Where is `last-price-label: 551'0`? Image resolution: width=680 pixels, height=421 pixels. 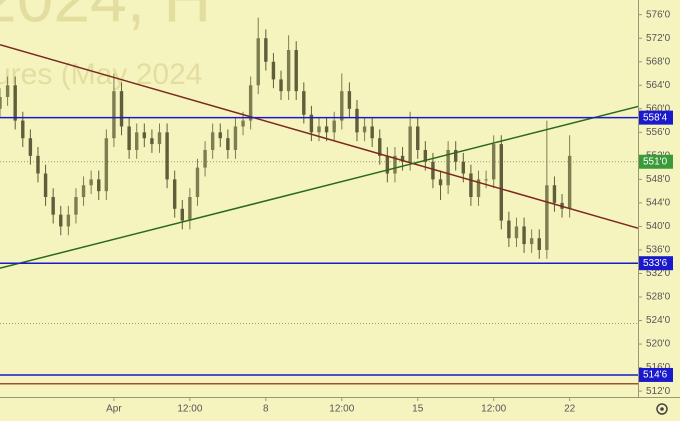
last-price-label: 551'0 is located at coordinates (655, 161).